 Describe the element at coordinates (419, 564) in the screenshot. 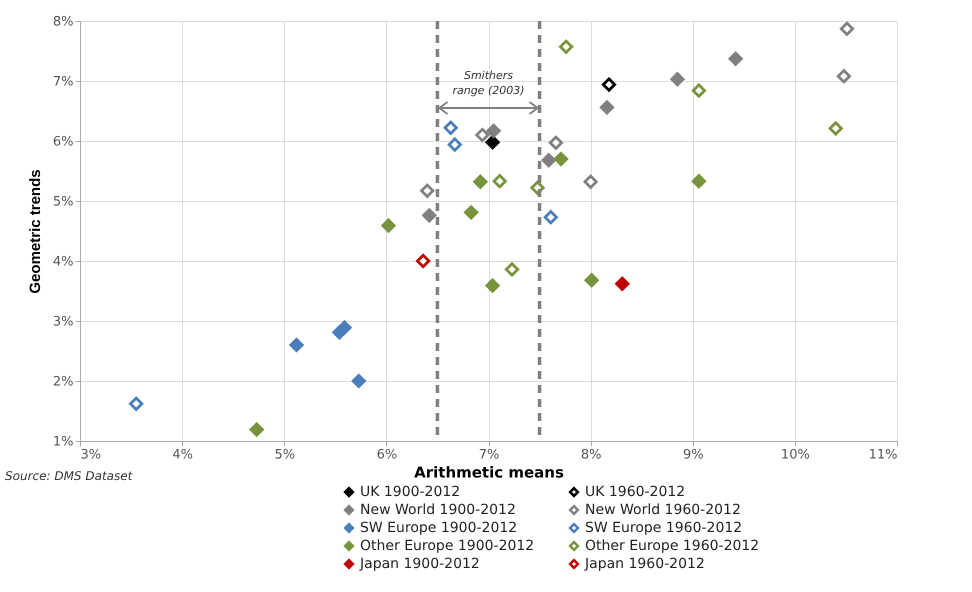

I see `legend-label: Japan 1900-2012` at that location.